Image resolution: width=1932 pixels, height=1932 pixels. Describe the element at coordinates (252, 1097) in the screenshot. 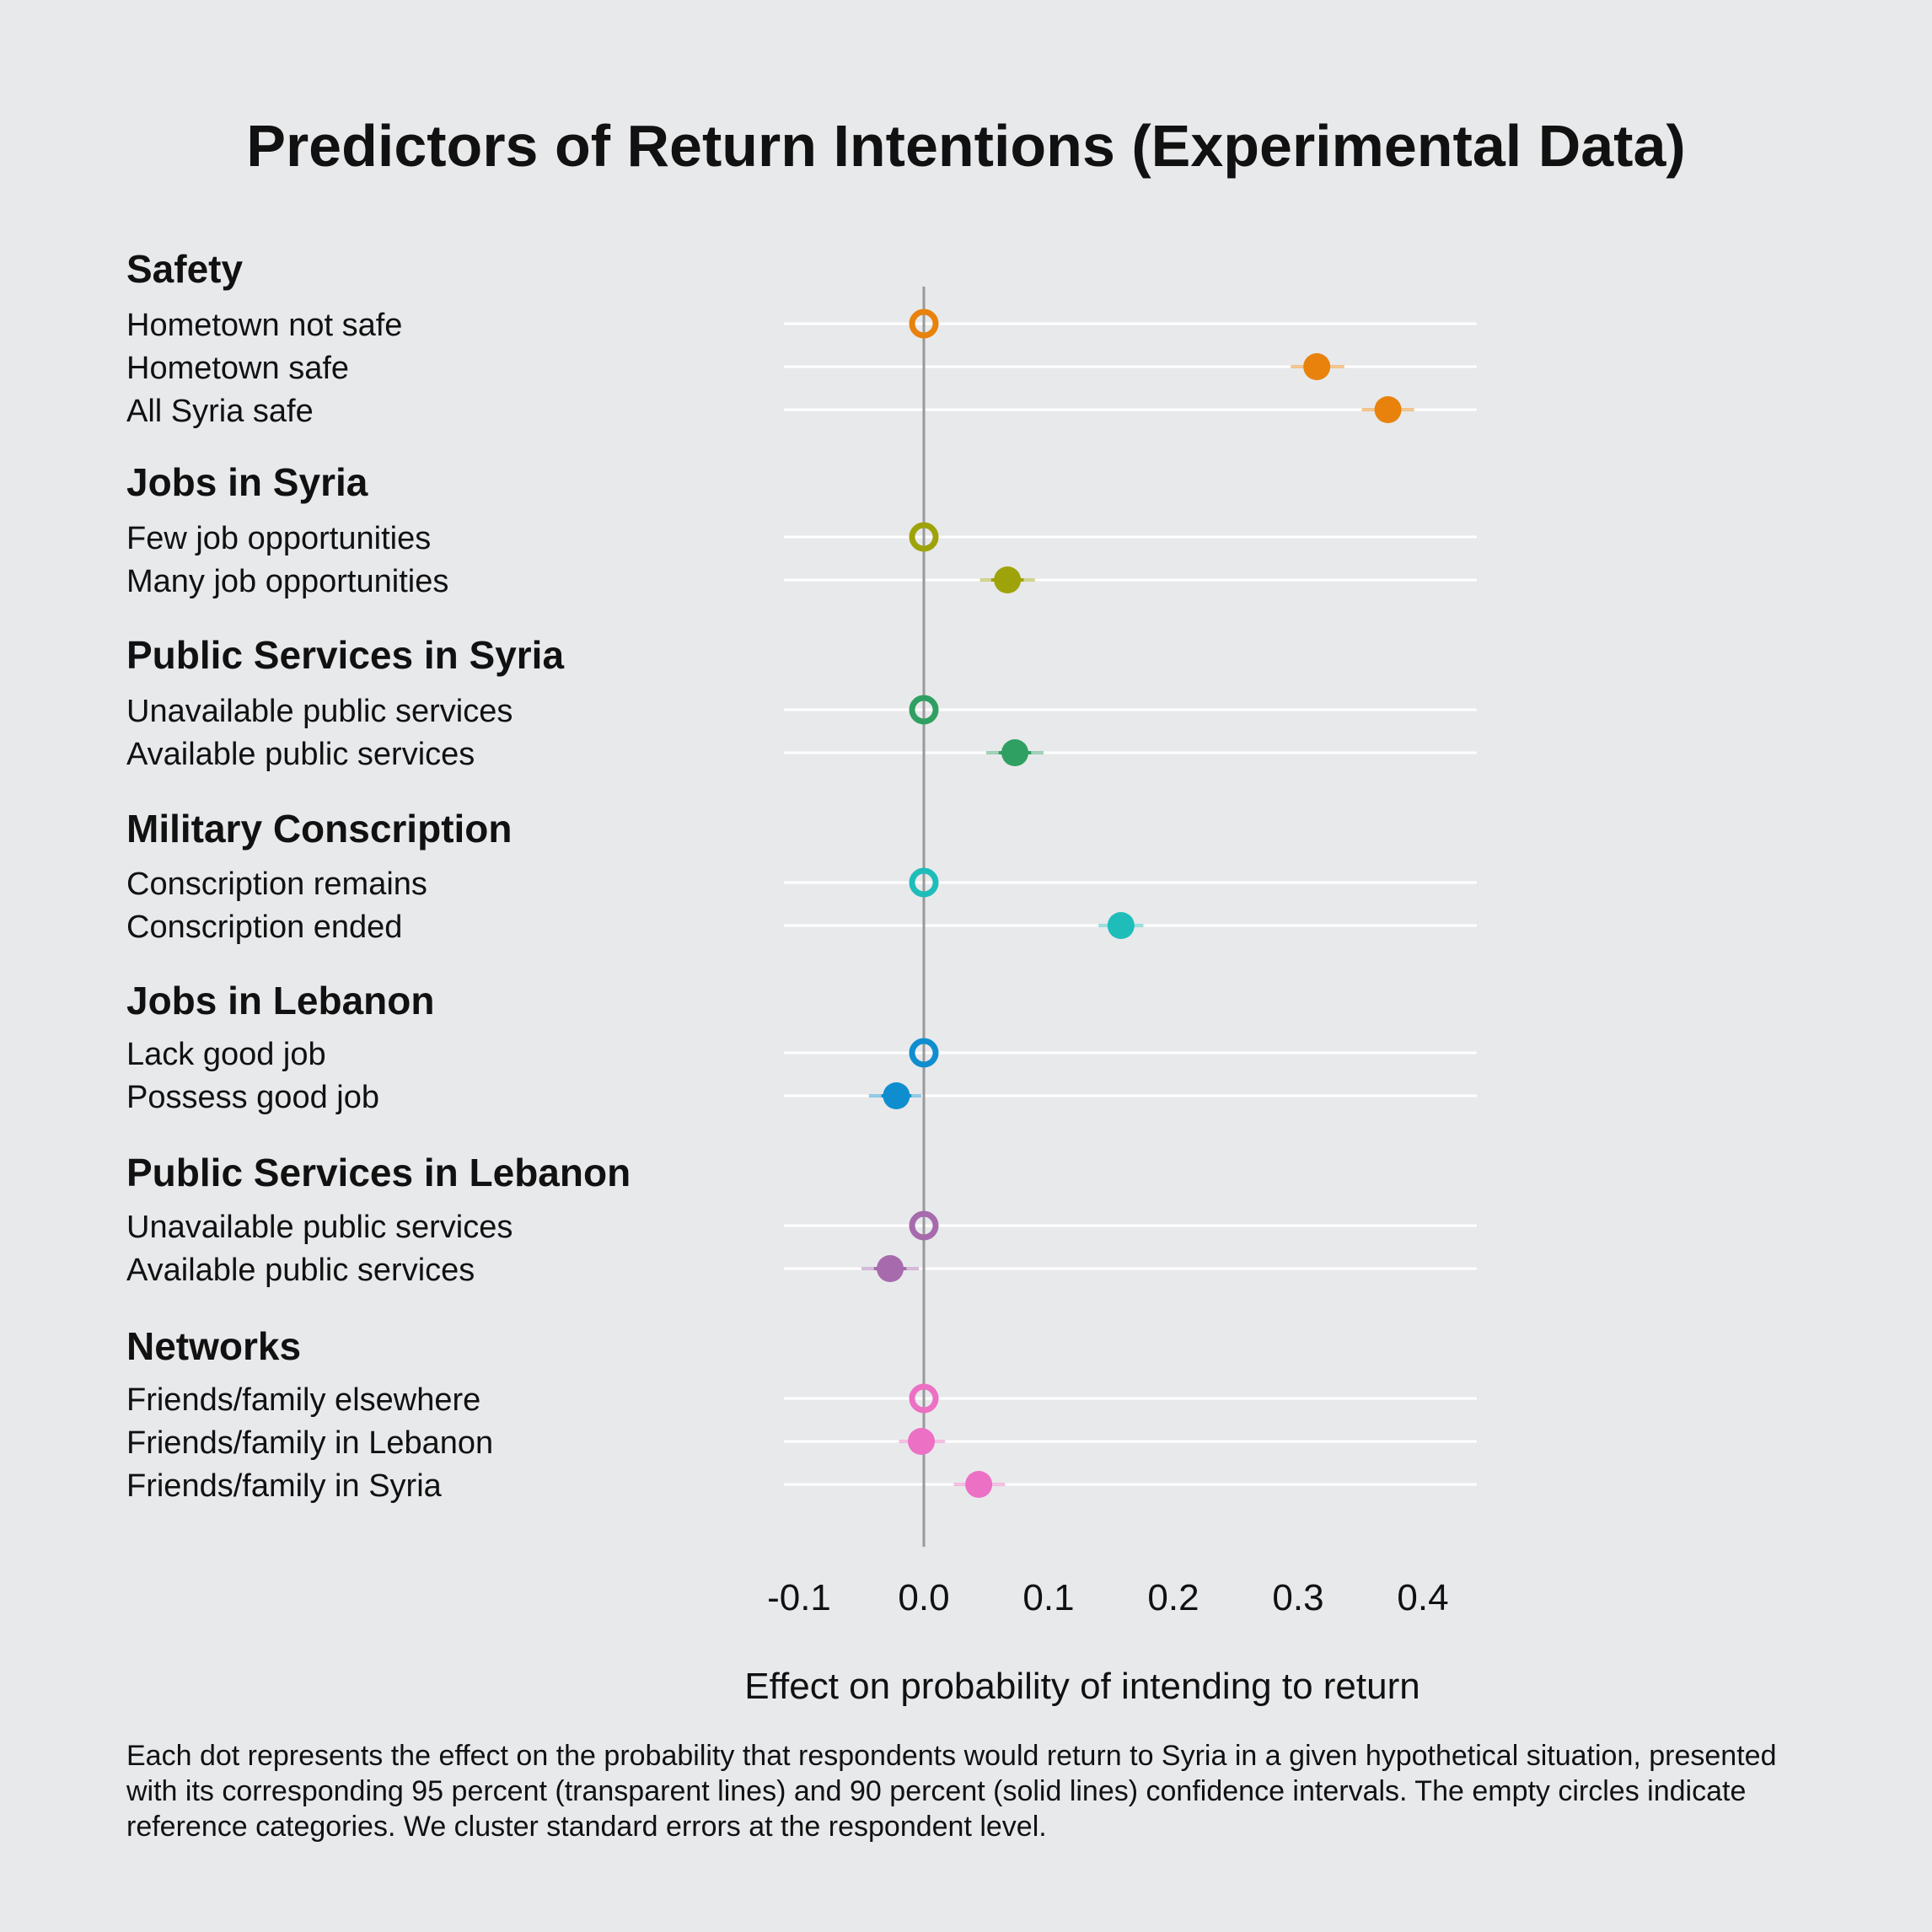

I see `row-label: Possess good job` at that location.